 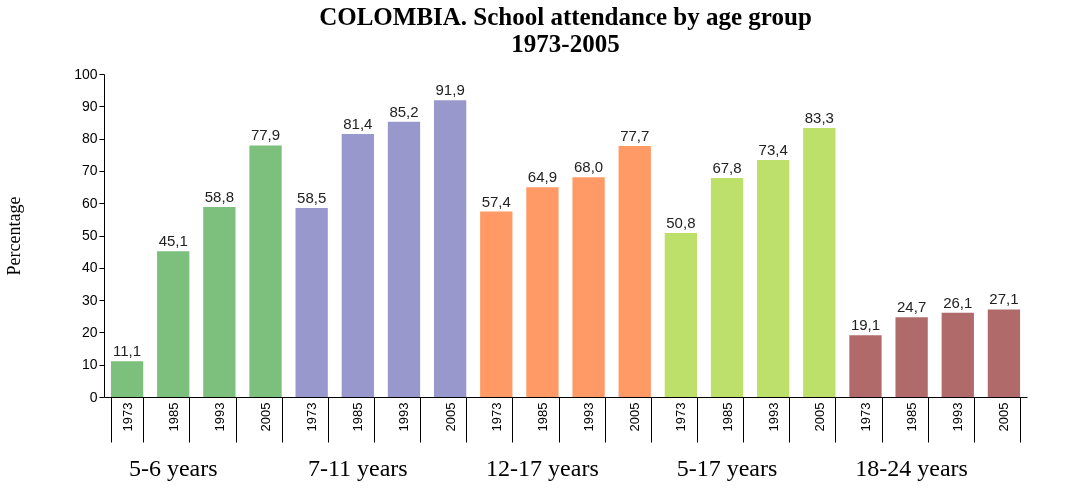 What do you see at coordinates (727, 468) in the screenshot?
I see `text: 5-17 years` at bounding box center [727, 468].